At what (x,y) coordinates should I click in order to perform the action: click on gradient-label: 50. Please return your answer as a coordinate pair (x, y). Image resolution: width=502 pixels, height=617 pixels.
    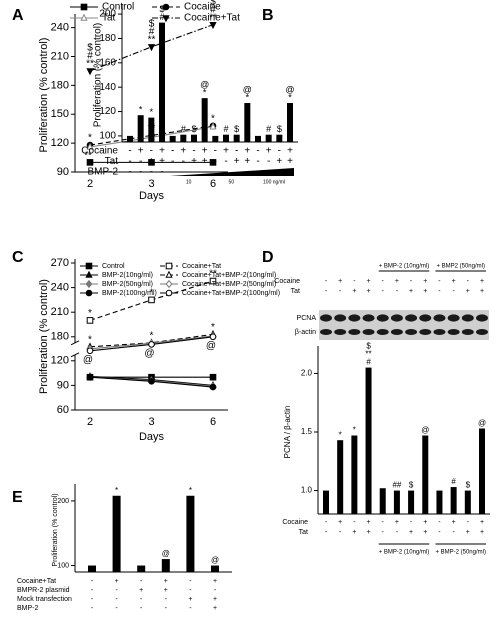
    Looking at the image, I should click on (232, 182).